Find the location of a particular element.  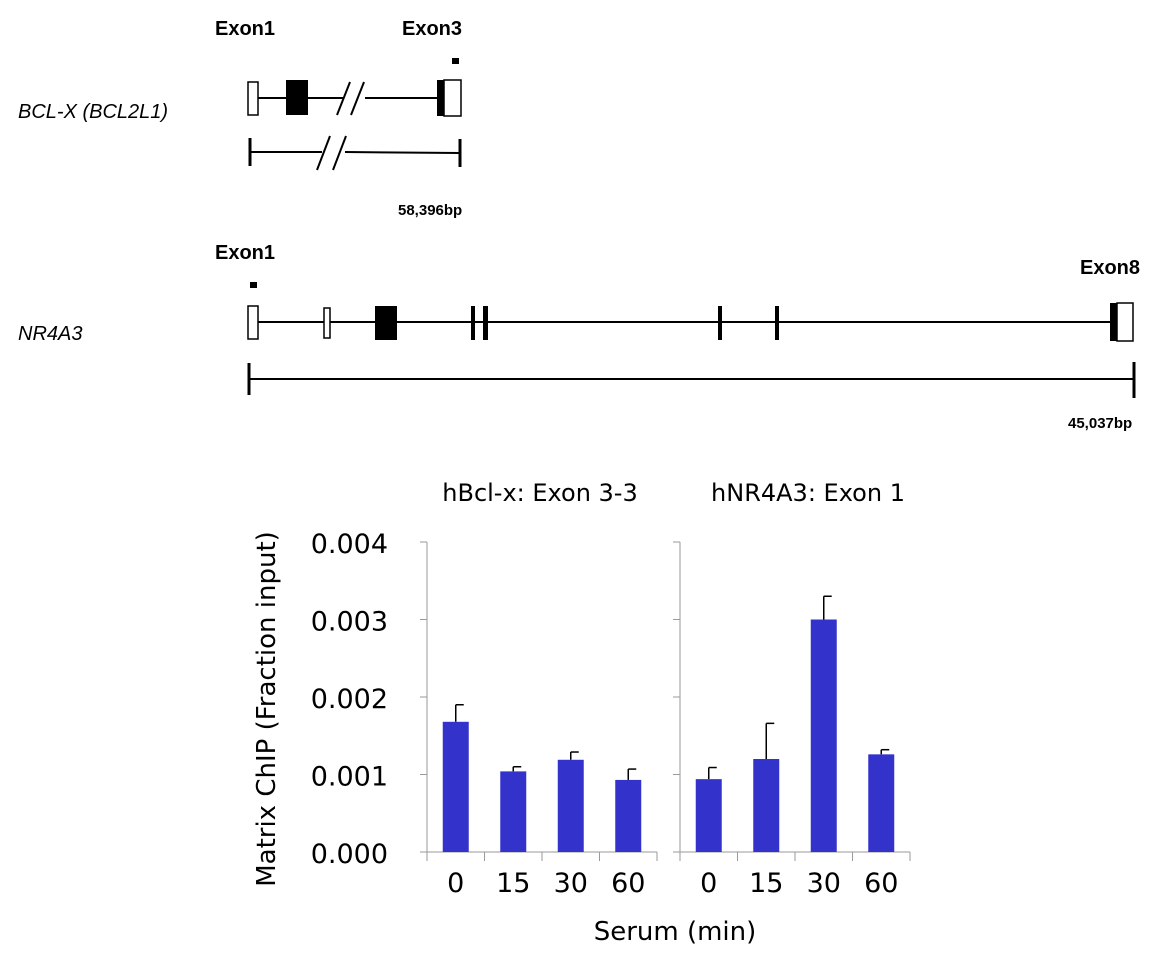

bclx-scale-break is located at coordinates (323, 153).